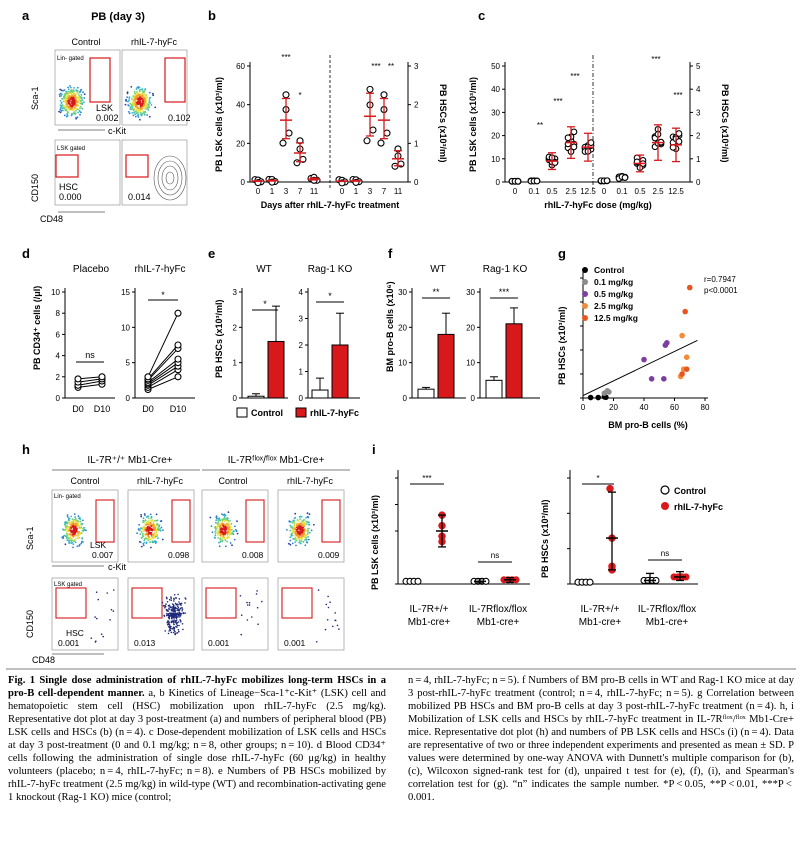 The width and height of the screenshot is (801, 865). What do you see at coordinates (598, 205) in the screenshot?
I see `x-label: rhIL-7-hyFc dose (mg/kg)` at bounding box center [598, 205].